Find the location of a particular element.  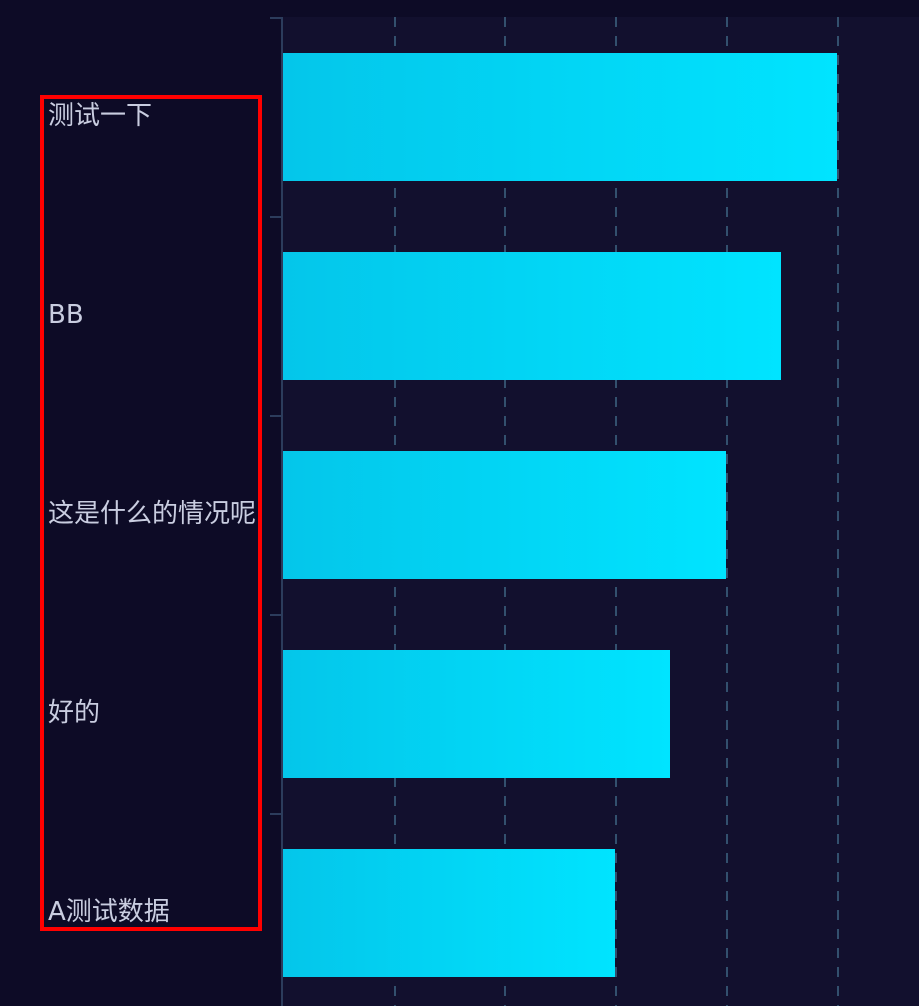

category-label: 测试一下 is located at coordinates (100, 116).